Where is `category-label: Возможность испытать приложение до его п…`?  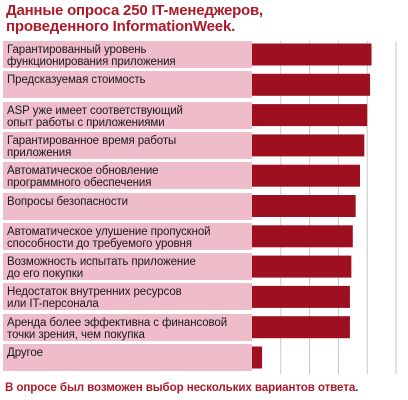 category-label: Возможность испытать приложение до его п… is located at coordinates (127, 267).